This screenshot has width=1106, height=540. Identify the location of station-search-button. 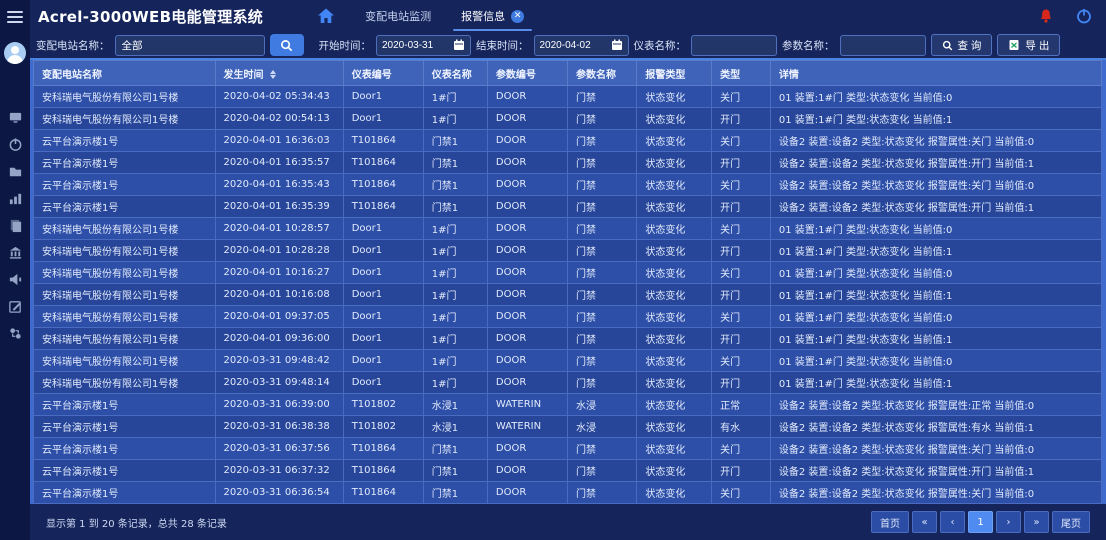
(286, 45).